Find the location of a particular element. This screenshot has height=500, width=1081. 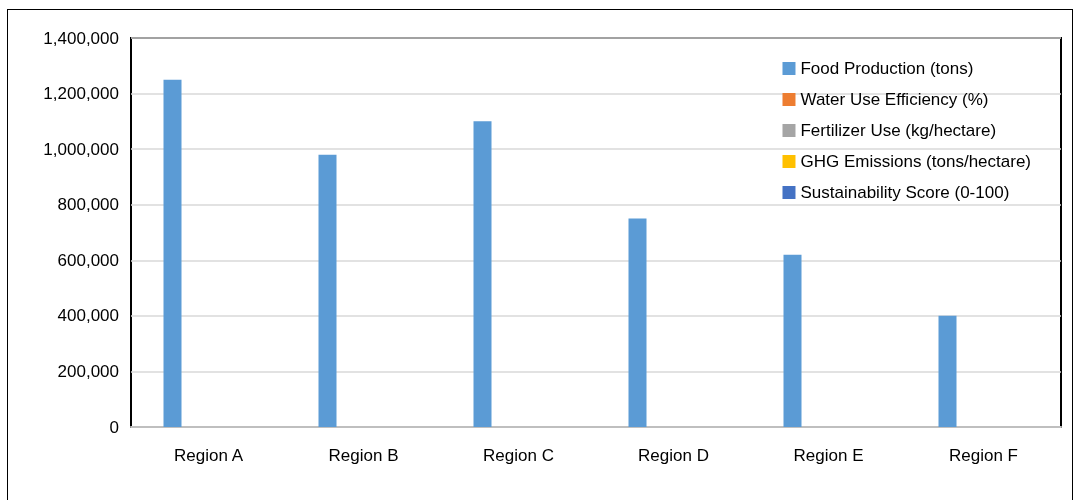

legend-label: Sustainability Score (0-100) is located at coordinates (905, 192).